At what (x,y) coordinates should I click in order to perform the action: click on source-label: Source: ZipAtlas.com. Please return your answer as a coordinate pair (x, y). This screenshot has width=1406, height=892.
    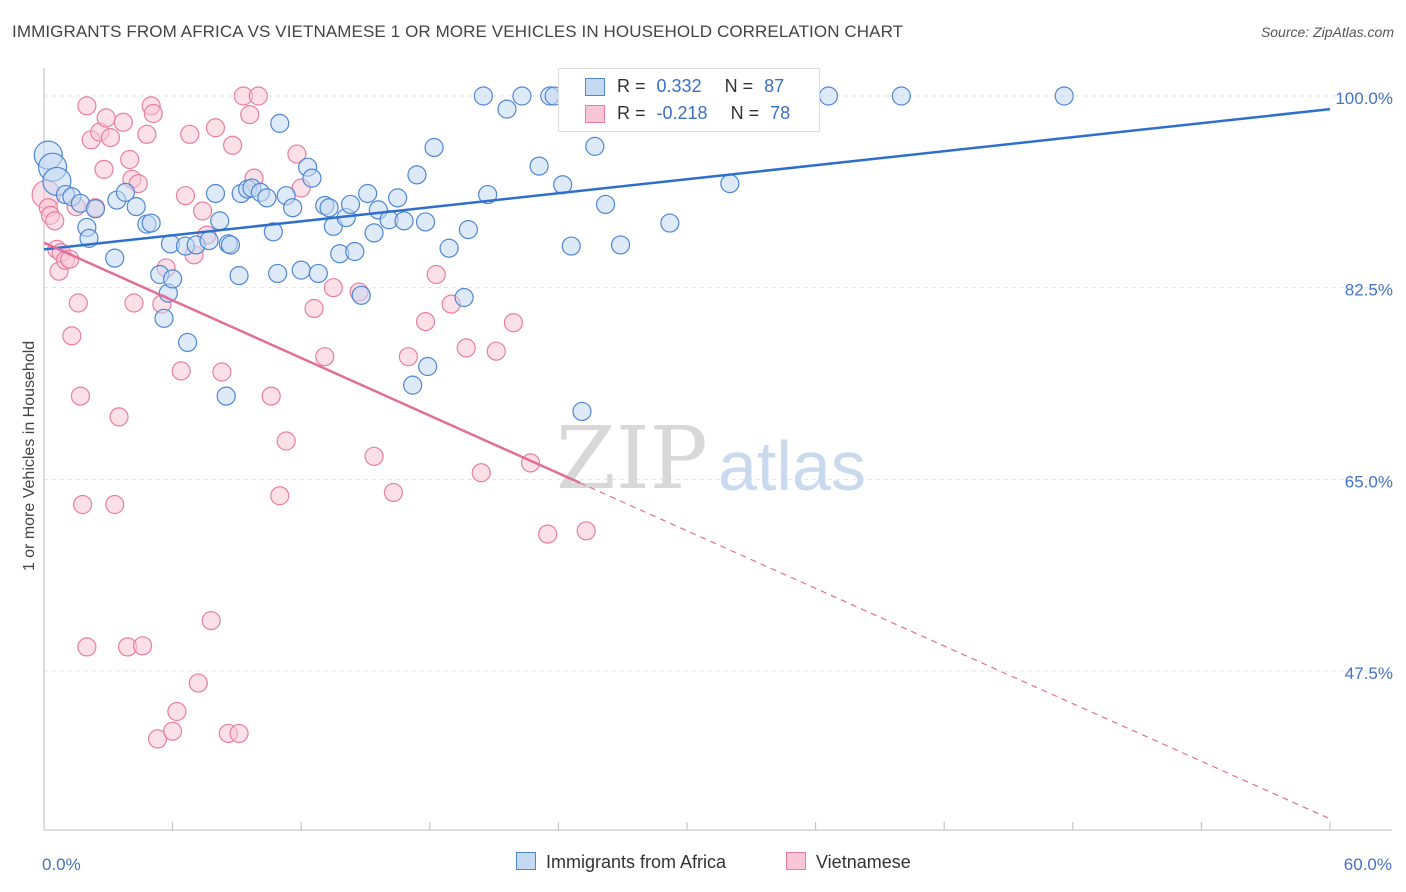
    Looking at the image, I should click on (1327, 32).